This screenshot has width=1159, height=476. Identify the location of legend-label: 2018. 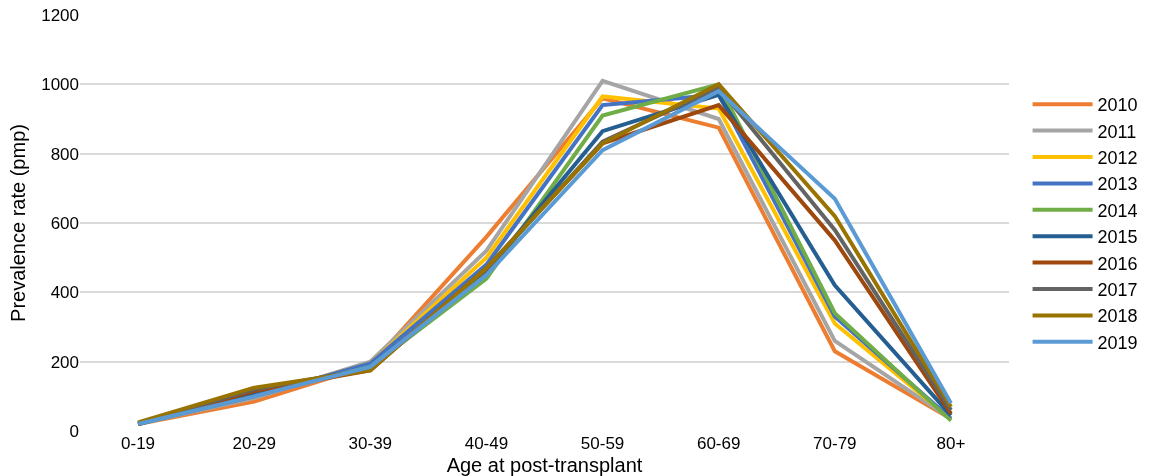
(1117, 316).